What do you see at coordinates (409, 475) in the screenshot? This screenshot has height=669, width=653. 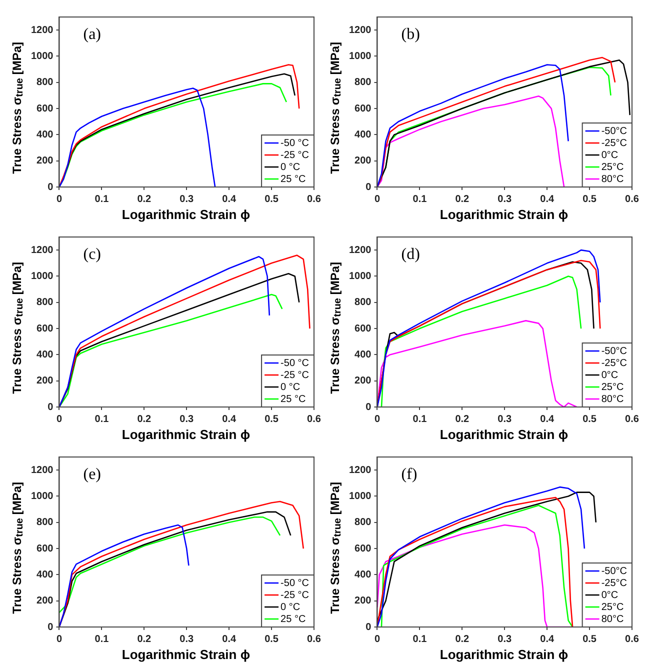 I see `annotation: (f)` at bounding box center [409, 475].